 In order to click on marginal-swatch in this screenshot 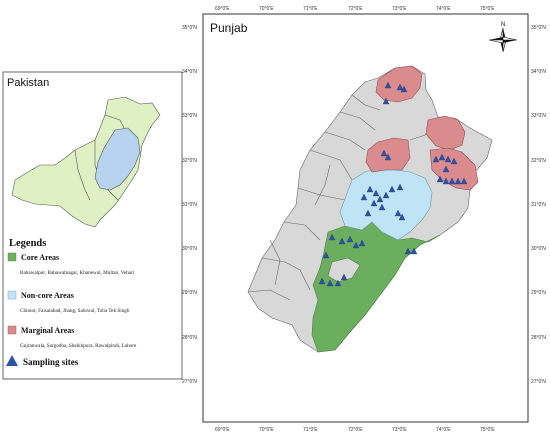, I will do `click(12, 330)`.